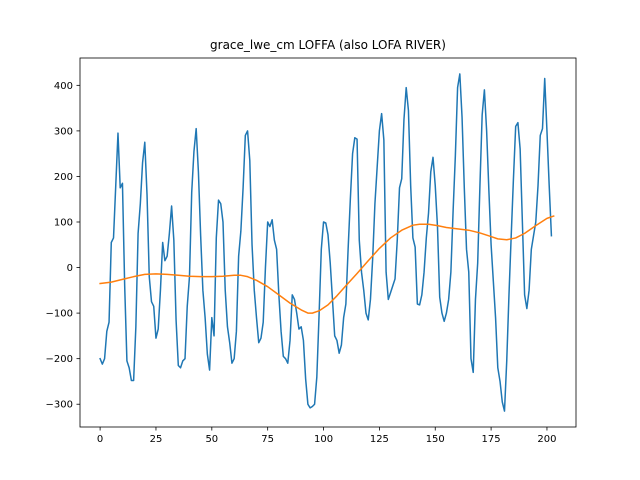 The image size is (640, 480). Describe the element at coordinates (323, 439) in the screenshot. I see `x-tick-label: 100` at that location.